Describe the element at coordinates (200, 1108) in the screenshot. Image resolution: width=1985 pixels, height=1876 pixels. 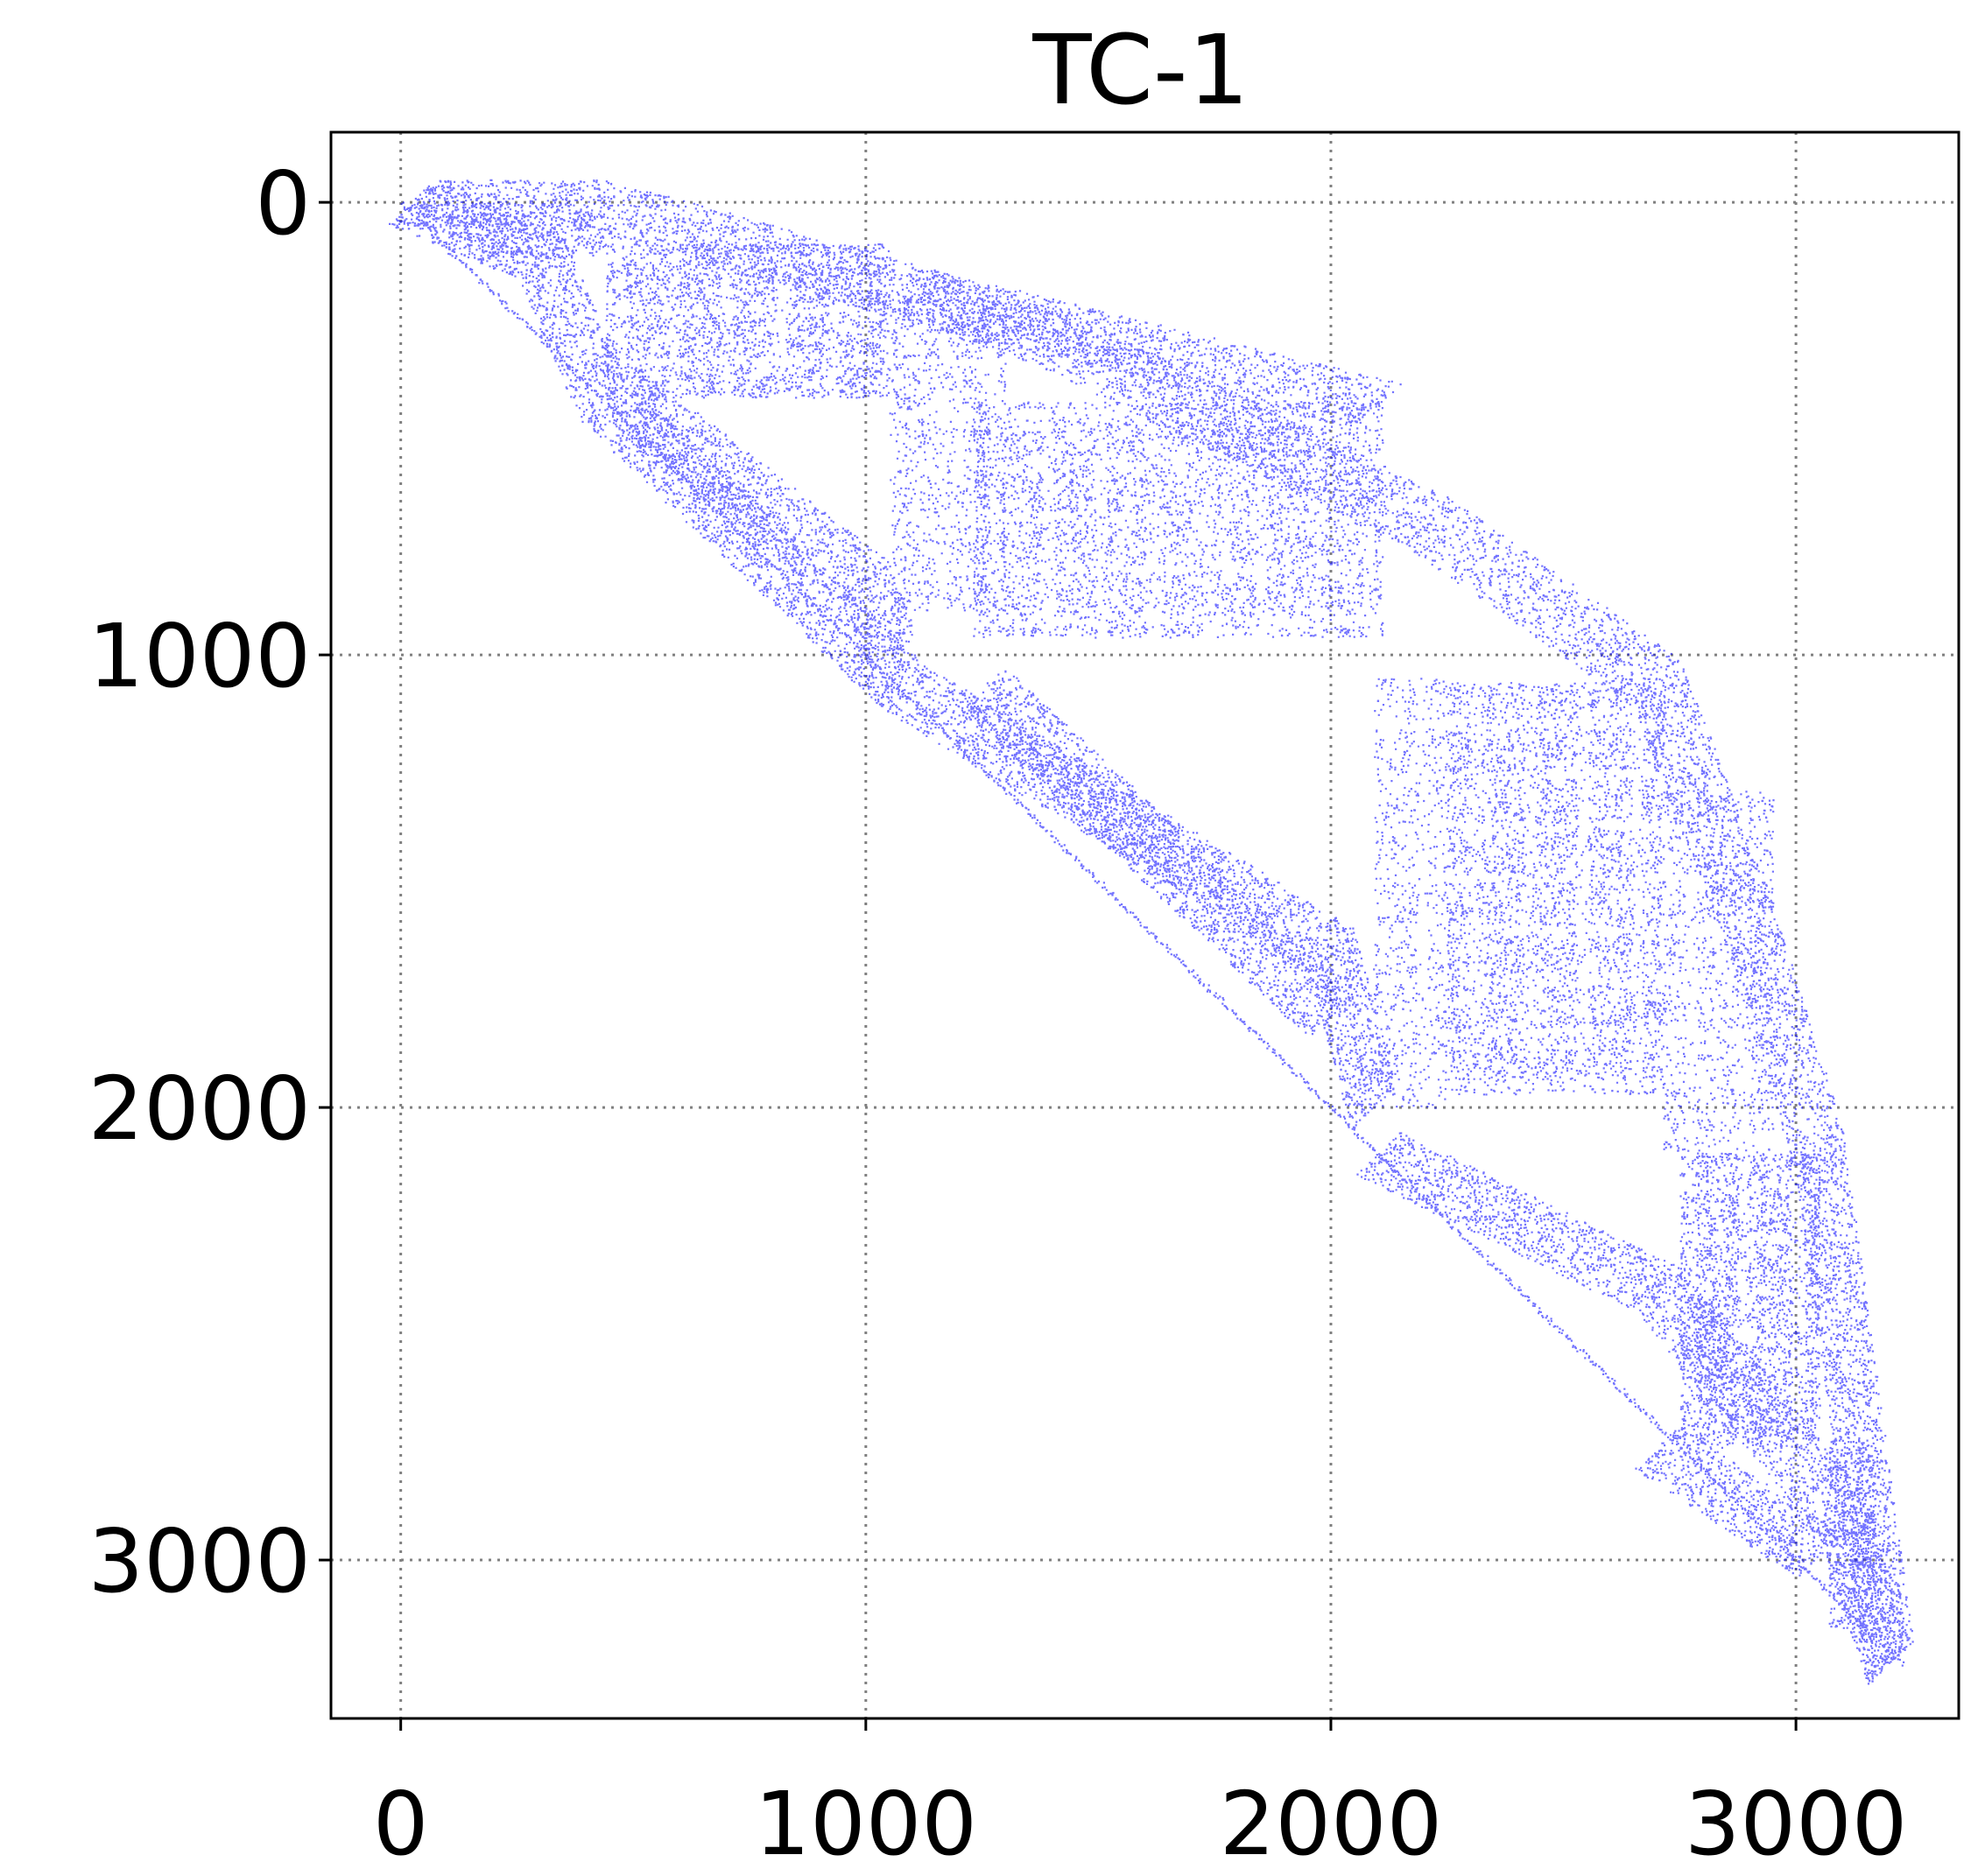
I see `y-tick-label: 2000` at that location.